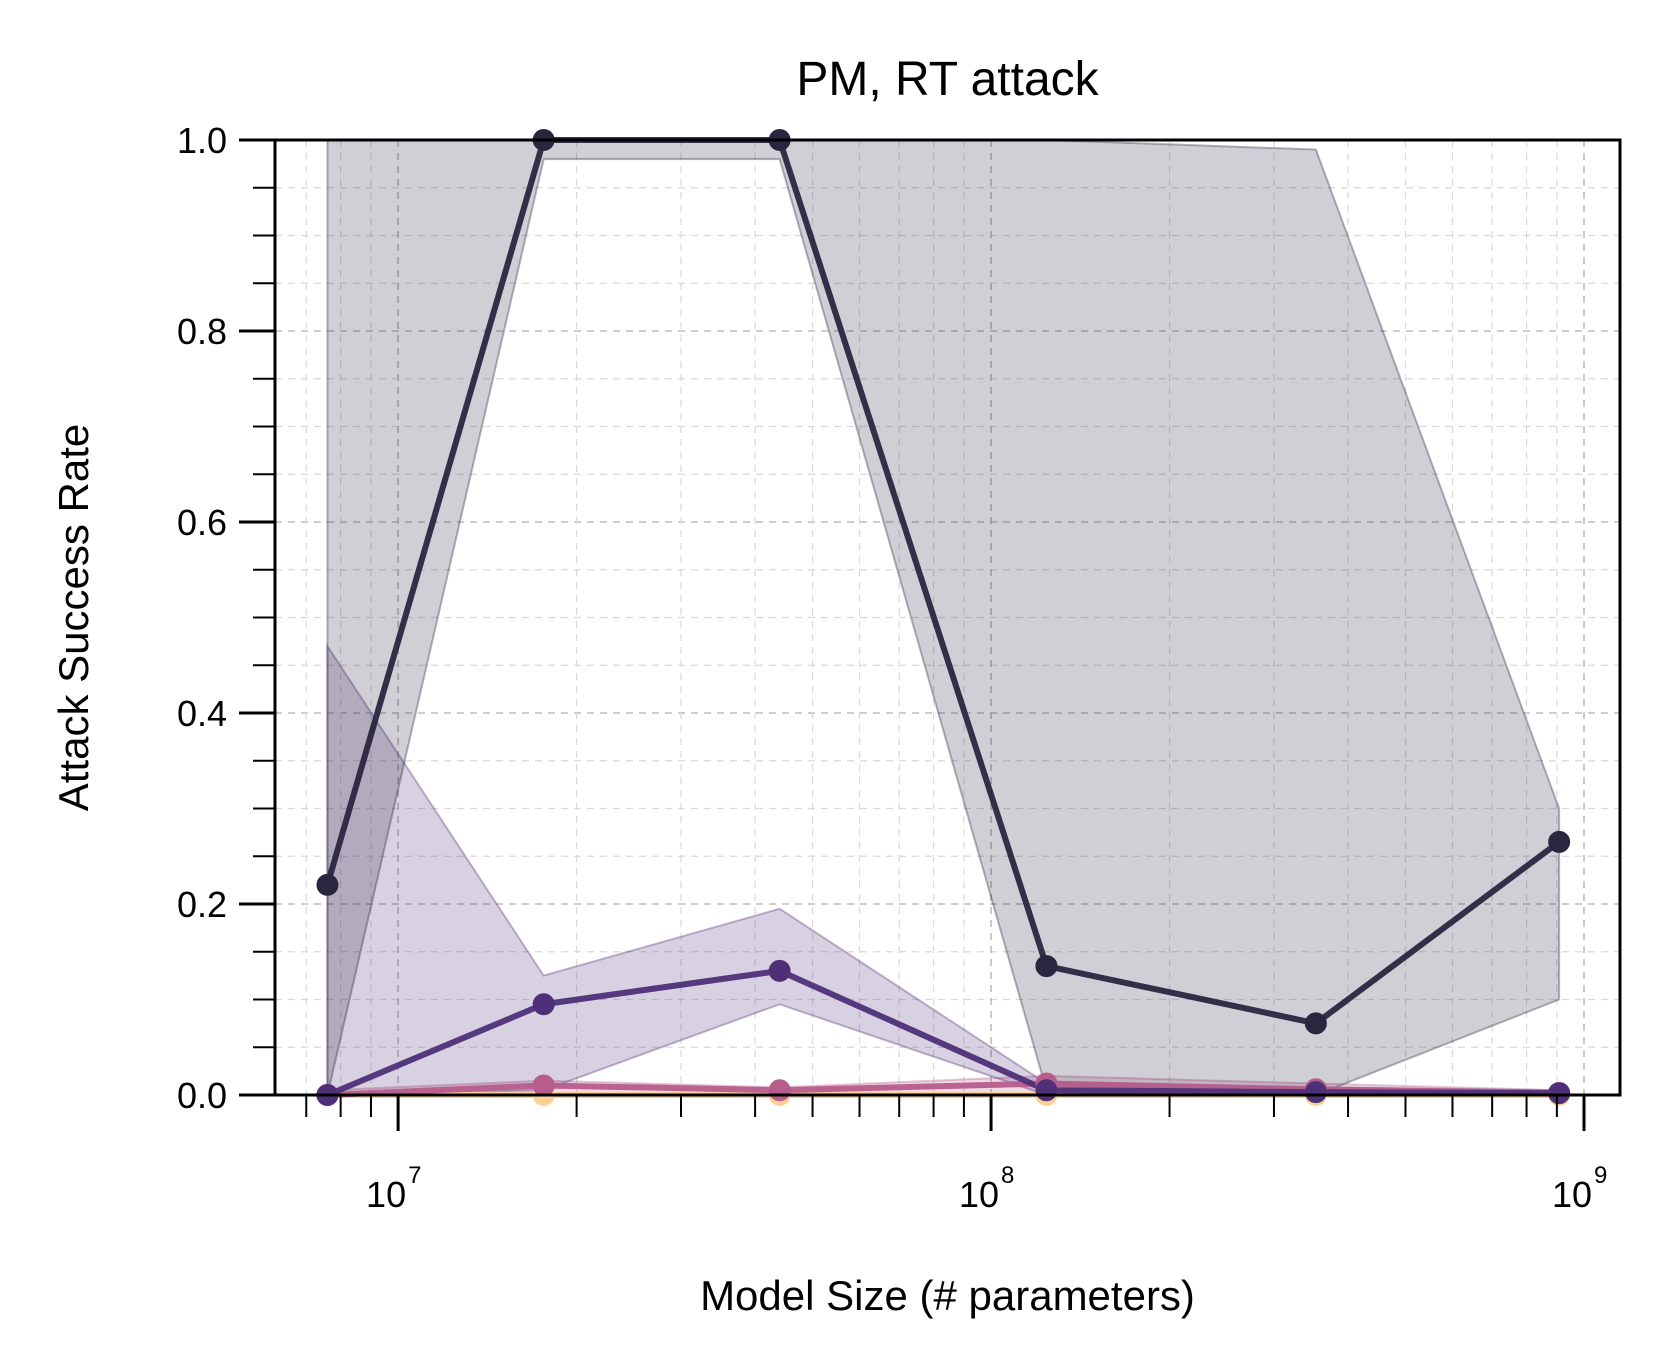 Image resolution: width=1659 pixels, height=1355 pixels. What do you see at coordinates (202, 140) in the screenshot?
I see `y-tick-label: 1.0` at bounding box center [202, 140].